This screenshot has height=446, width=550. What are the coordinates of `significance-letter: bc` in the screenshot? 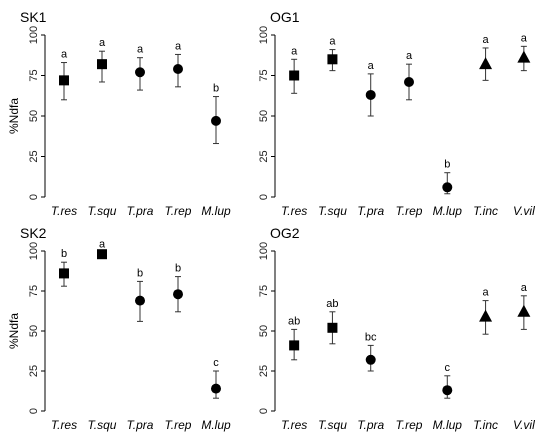 It's located at (371, 337).